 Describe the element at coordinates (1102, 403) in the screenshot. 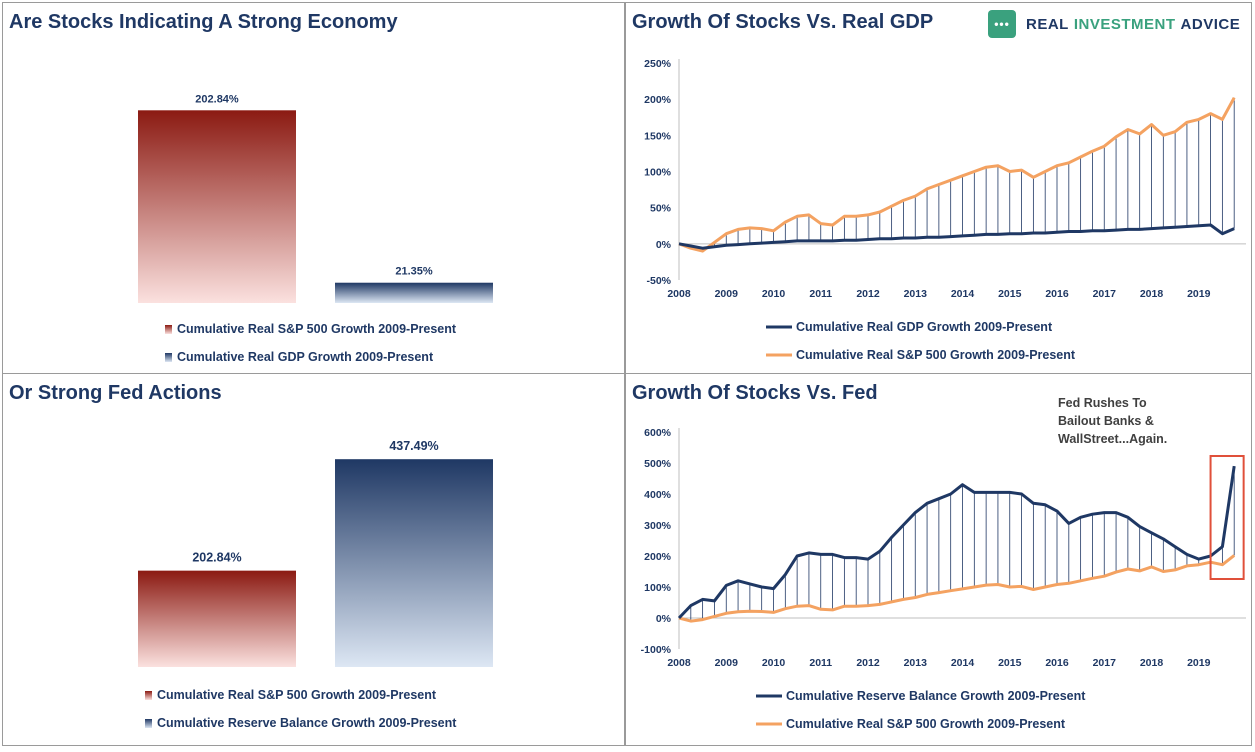

I see `annotation-line: Fed Rushes To` at that location.